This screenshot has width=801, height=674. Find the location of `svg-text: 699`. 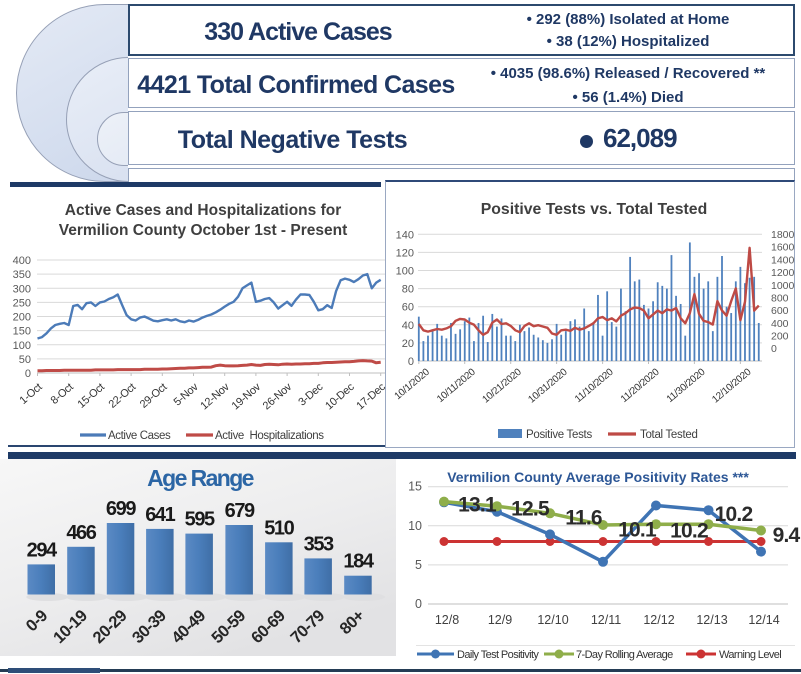

svg-text: 699 is located at coordinates (121, 509).